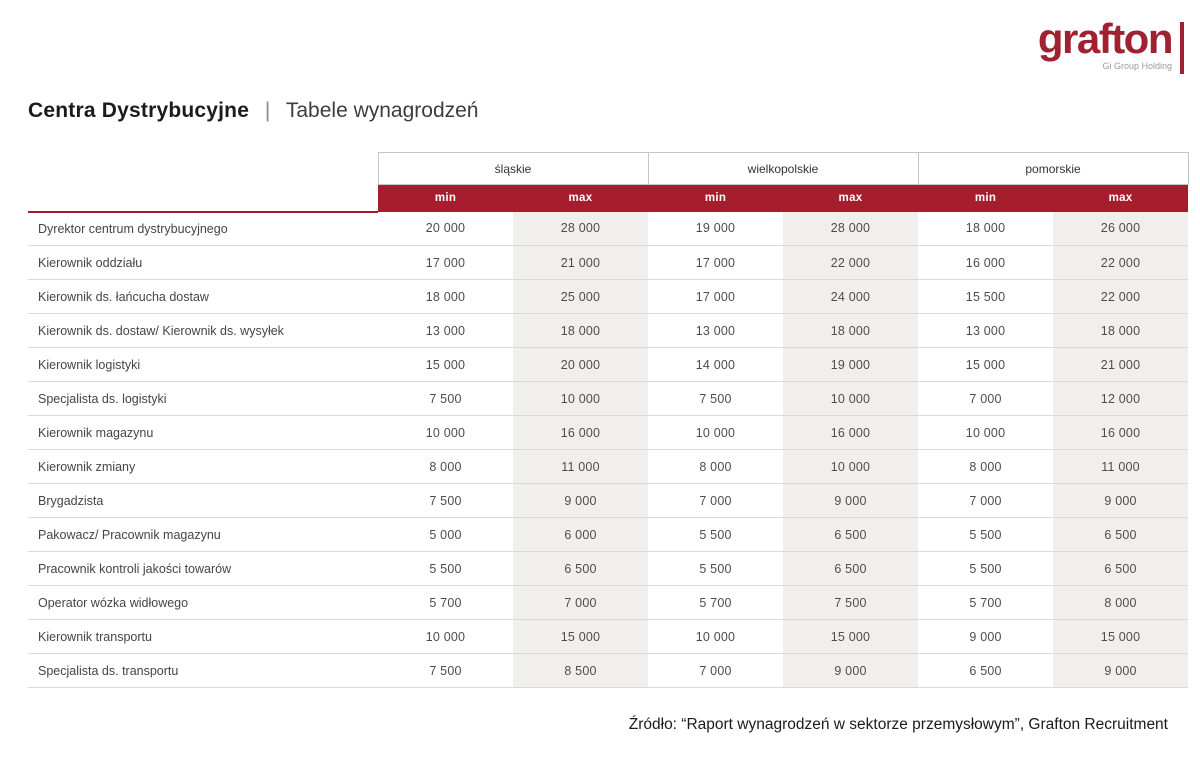  Describe the element at coordinates (203, 228) in the screenshot. I see `row-label: Dyrektor centrum dystrybucyjnego` at that location.